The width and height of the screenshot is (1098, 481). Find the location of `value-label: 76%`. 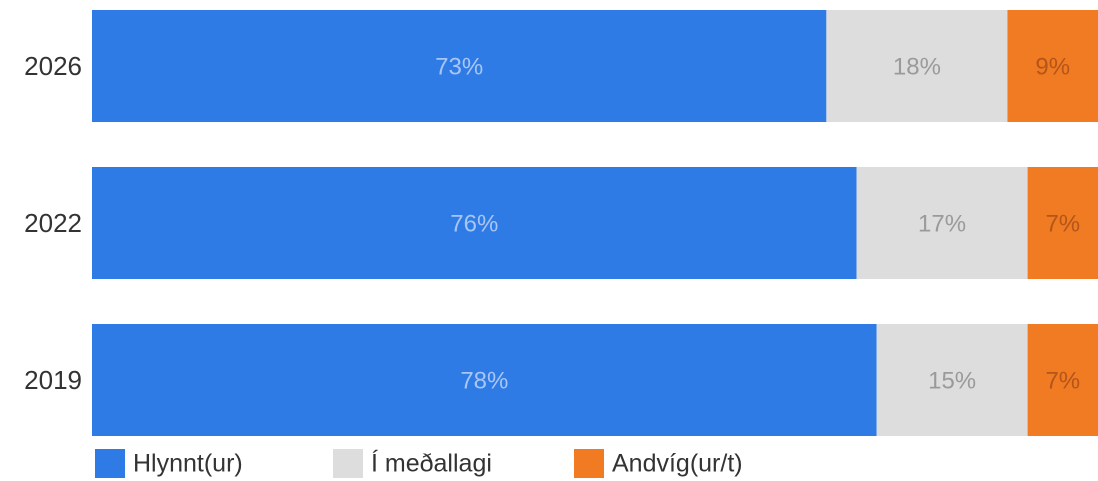

value-label: 76% is located at coordinates (474, 223).